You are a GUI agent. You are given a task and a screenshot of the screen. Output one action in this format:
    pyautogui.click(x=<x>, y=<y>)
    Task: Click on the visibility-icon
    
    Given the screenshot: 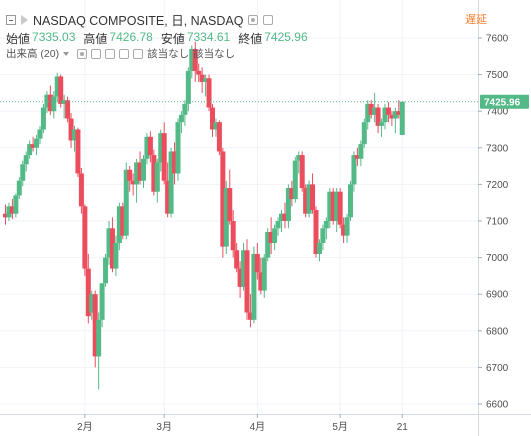 What is the action you would take?
    pyautogui.click(x=82, y=53)
    